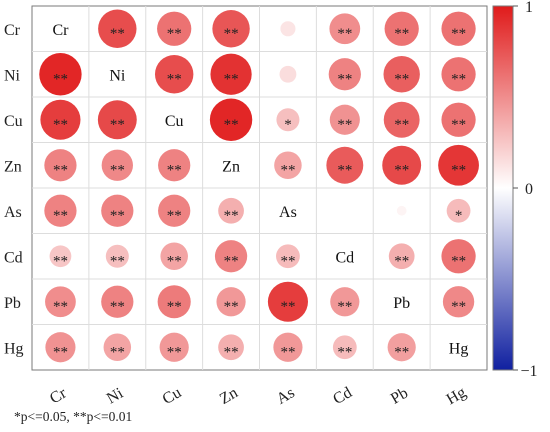  Describe the element at coordinates (60, 30) in the screenshot. I see `diagonal-label: Cr` at that location.